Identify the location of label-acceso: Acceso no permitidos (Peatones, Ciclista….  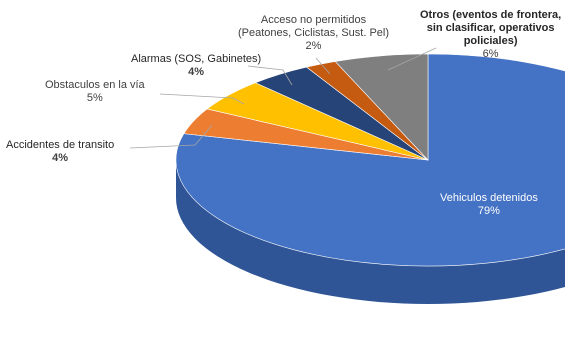
(313, 33).